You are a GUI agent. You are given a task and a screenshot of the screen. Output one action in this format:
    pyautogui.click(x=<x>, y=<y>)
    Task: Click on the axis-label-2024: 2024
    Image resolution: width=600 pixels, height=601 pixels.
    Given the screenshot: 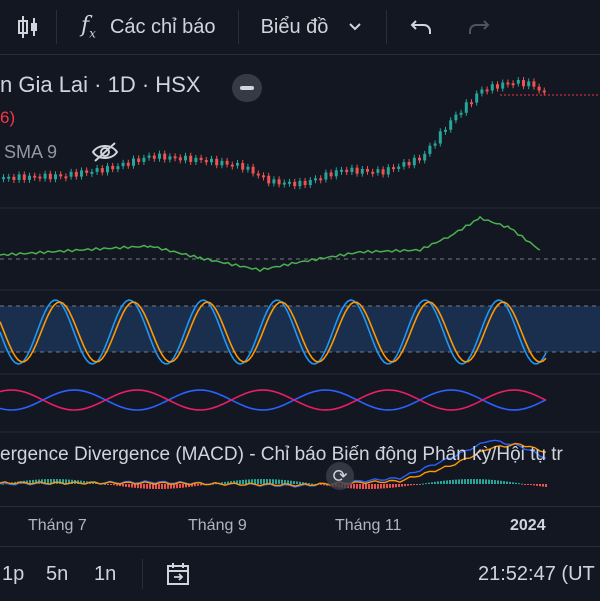 What is the action you would take?
    pyautogui.click(x=528, y=525)
    